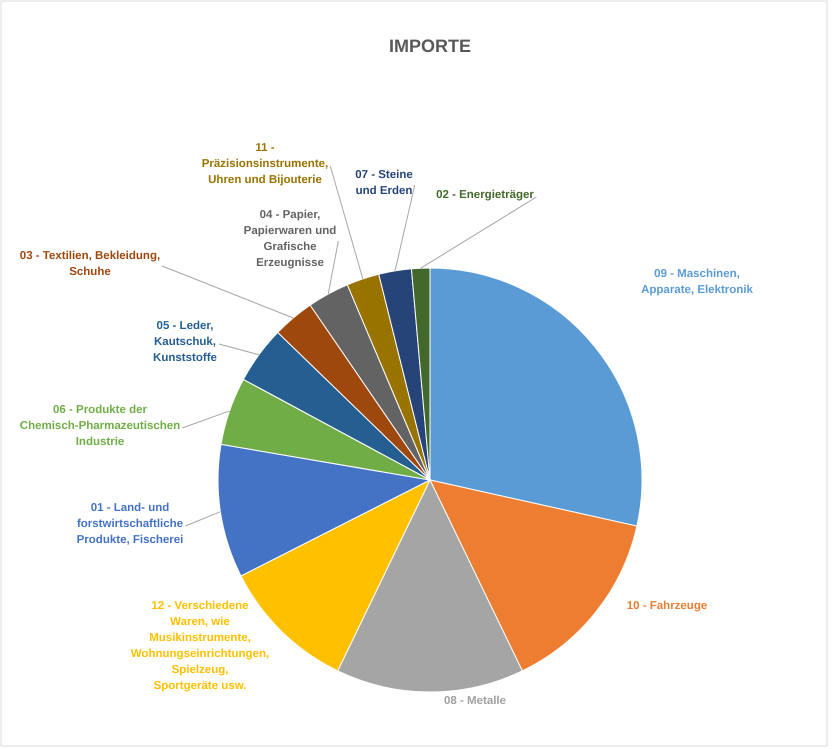 This screenshot has width=832, height=749. I want to click on slice-label: 01 - Land- und forstwirtschaftliche Produkte, Fischerei, so click(130, 524).